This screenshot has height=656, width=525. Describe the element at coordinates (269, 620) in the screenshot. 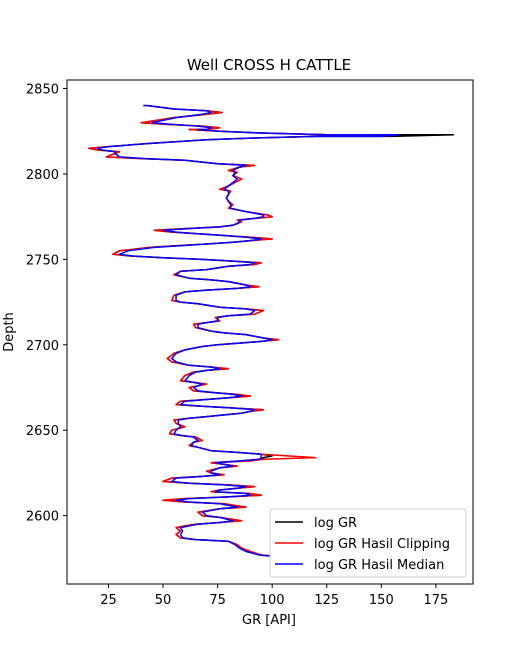

I see `x-axis-label: GR [API]` at that location.